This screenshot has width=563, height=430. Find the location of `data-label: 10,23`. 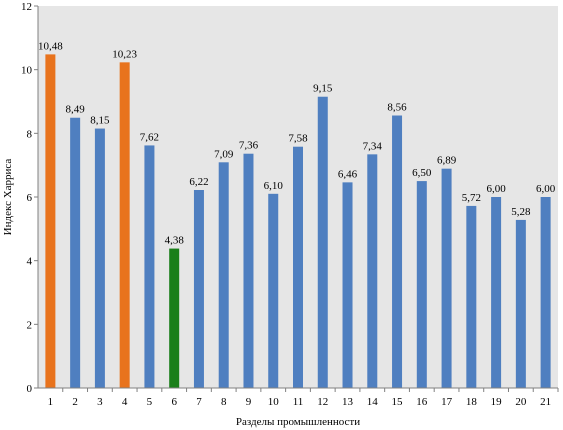

data-label: 10,23 is located at coordinates (124, 54).